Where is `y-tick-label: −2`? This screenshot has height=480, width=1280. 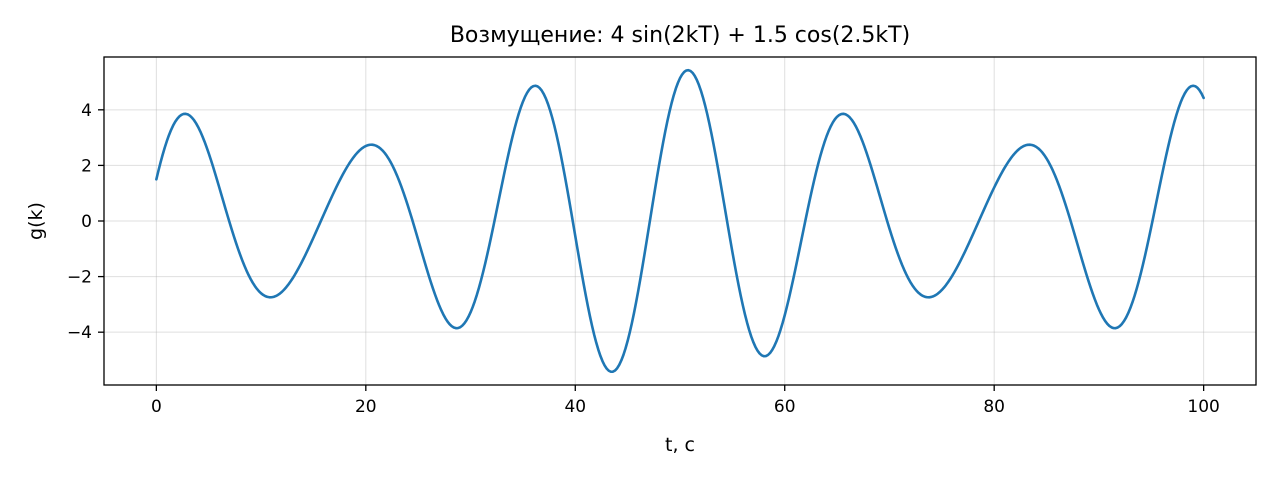 y-tick-label: −2 is located at coordinates (79, 278).